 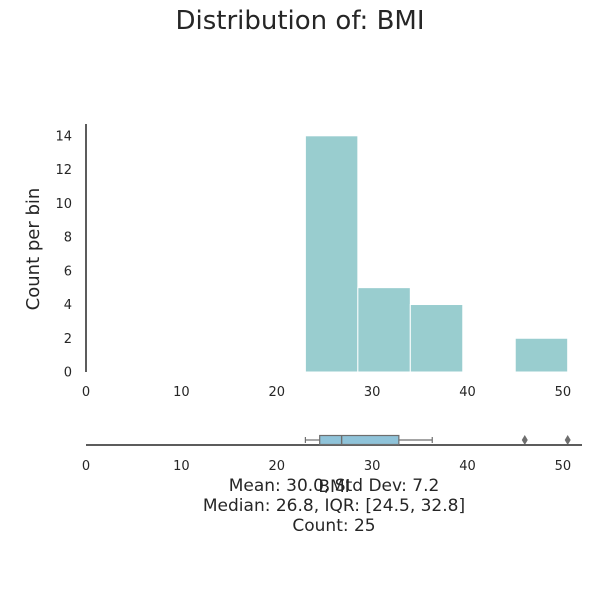 I want to click on x-axis-ticks-boxplot: 0 10 20 30 40 50, so click(x=326, y=466).